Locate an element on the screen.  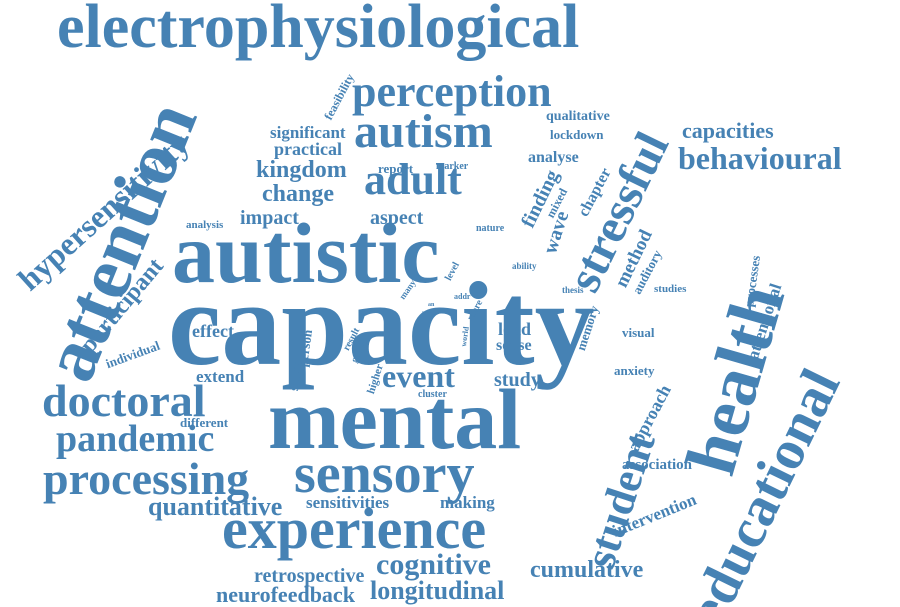
word-ability: ability is located at coordinates (524, 266).